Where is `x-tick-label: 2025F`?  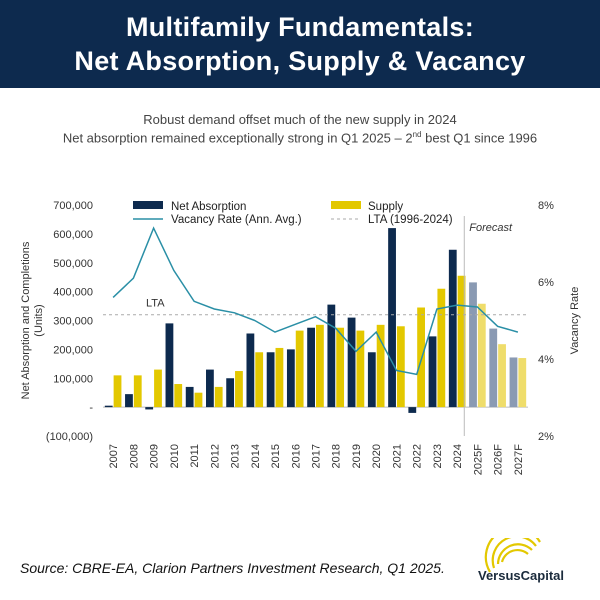
x-tick-label: 2025F is located at coordinates (478, 459).